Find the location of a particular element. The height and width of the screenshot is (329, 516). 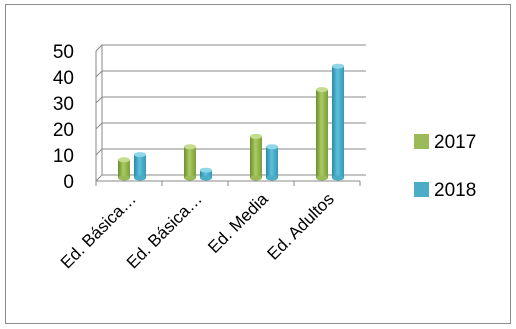

y-tick-label: 20 is located at coordinates (63, 130).